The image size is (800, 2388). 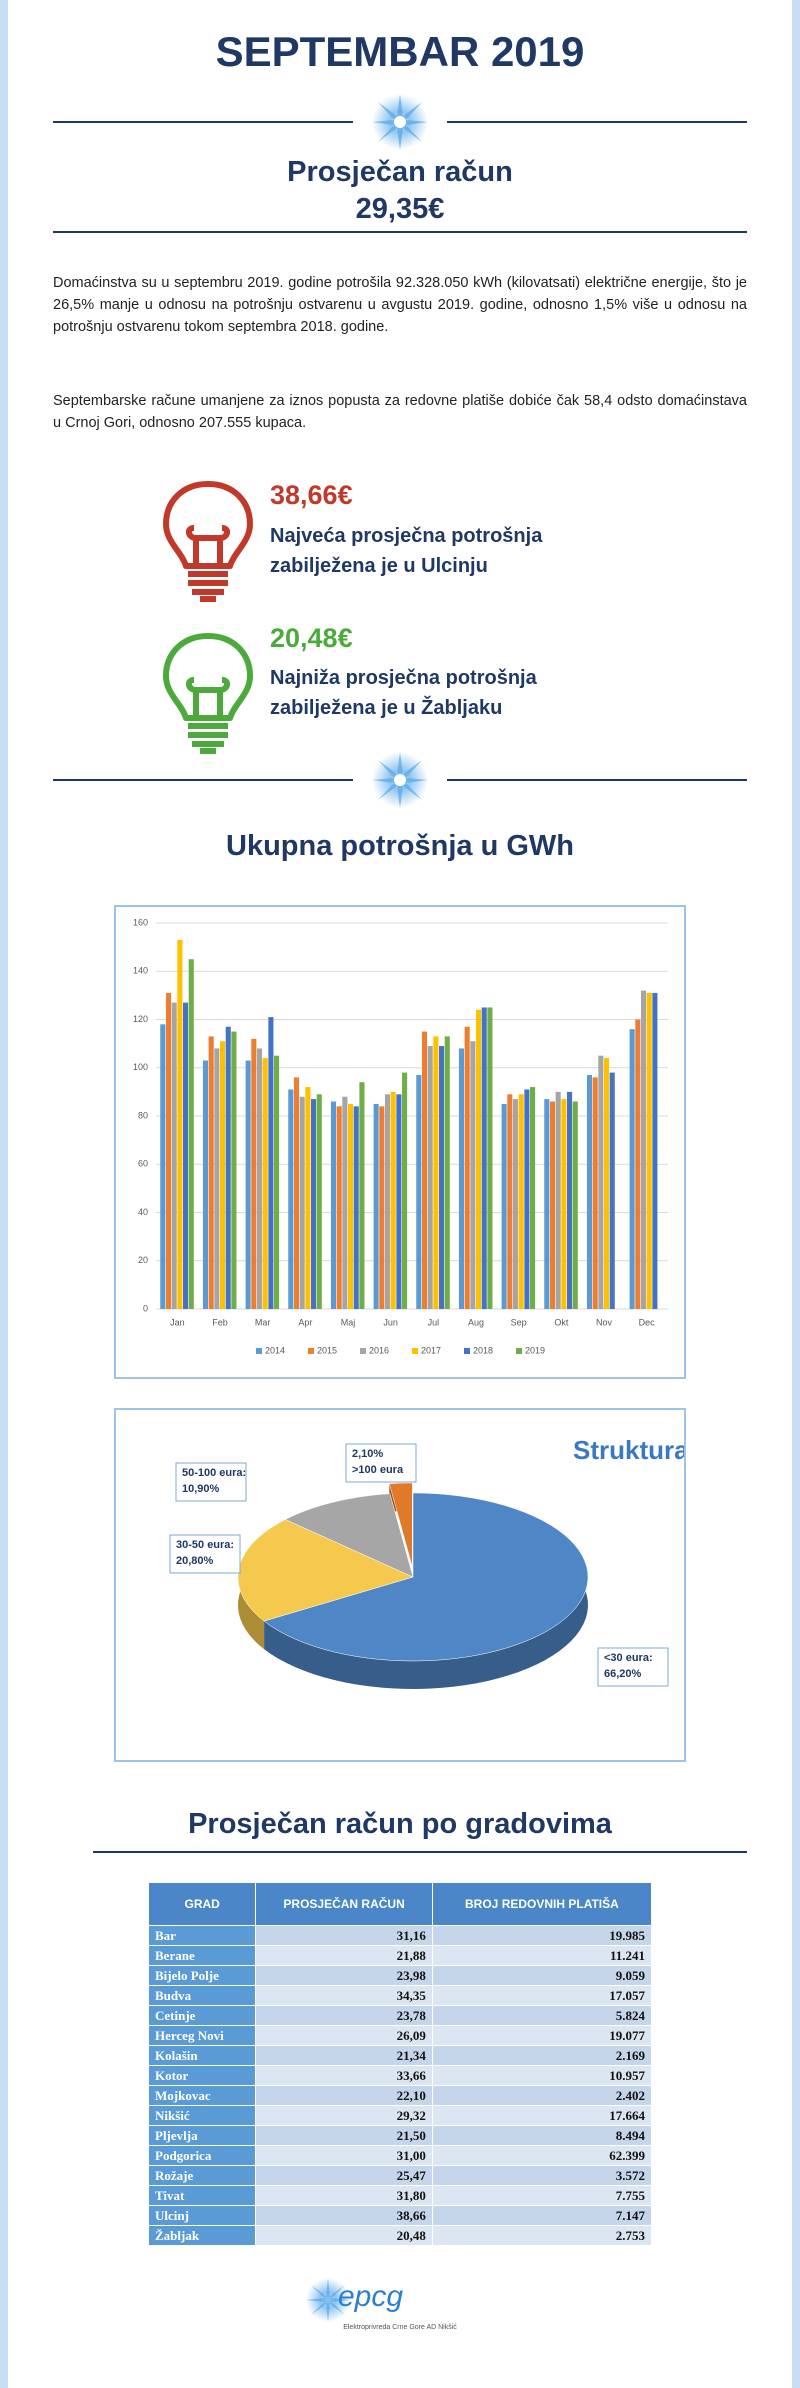 What do you see at coordinates (542, 2075) in the screenshot?
I see `value-cell: 10.957` at bounding box center [542, 2075].